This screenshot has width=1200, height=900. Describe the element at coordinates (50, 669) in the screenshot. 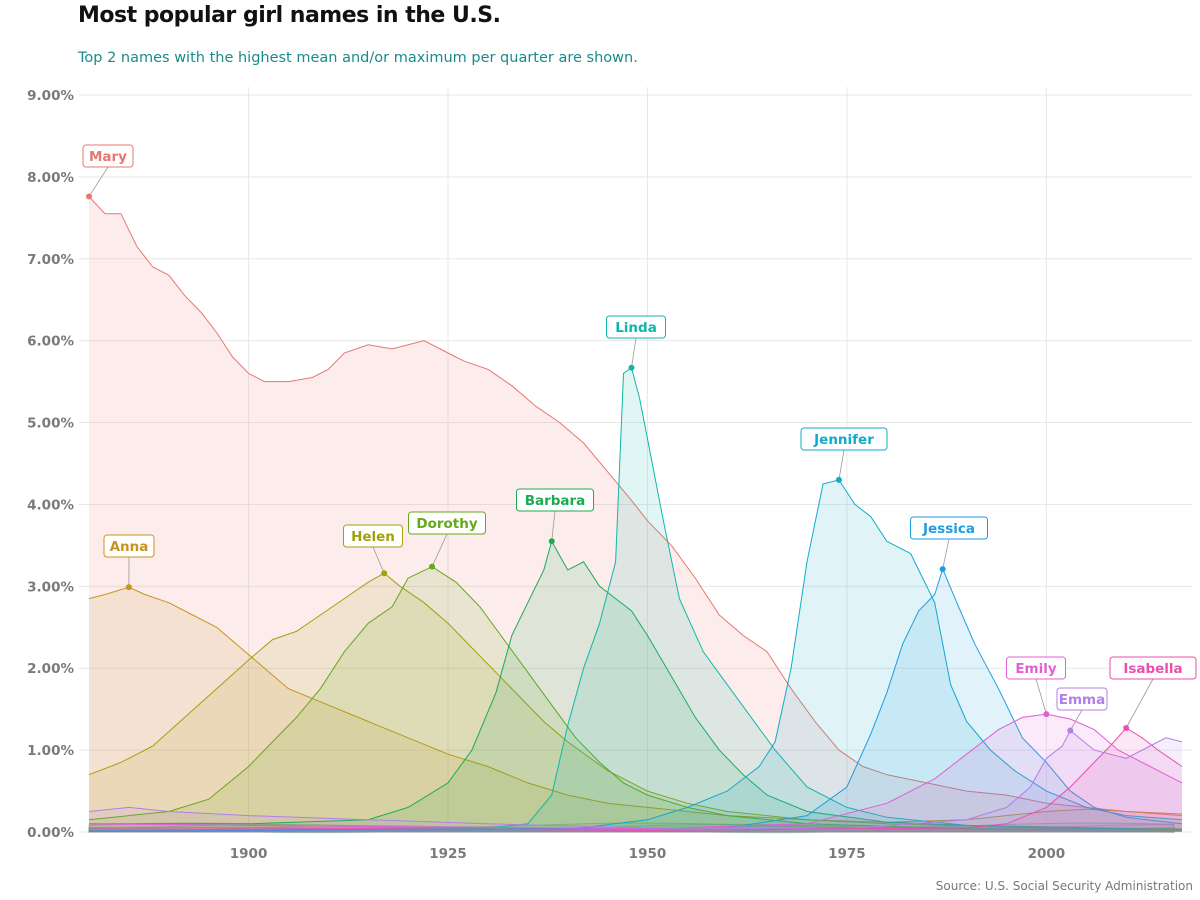

I see `y-tick-label: 2.00%` at that location.